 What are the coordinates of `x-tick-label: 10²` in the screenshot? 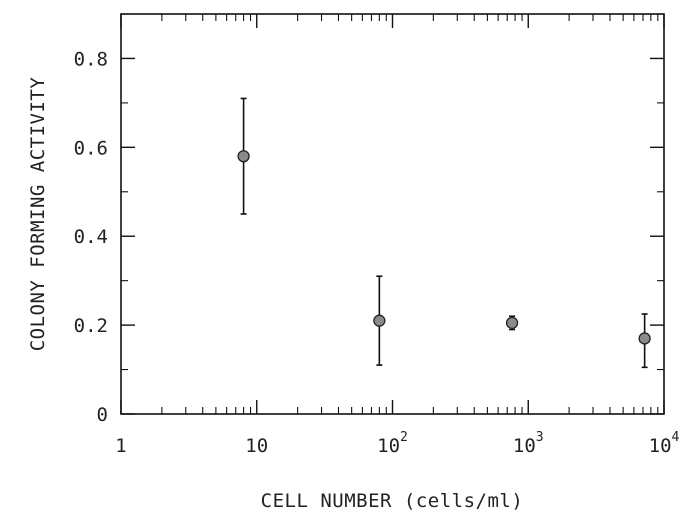 It's located at (392, 443).